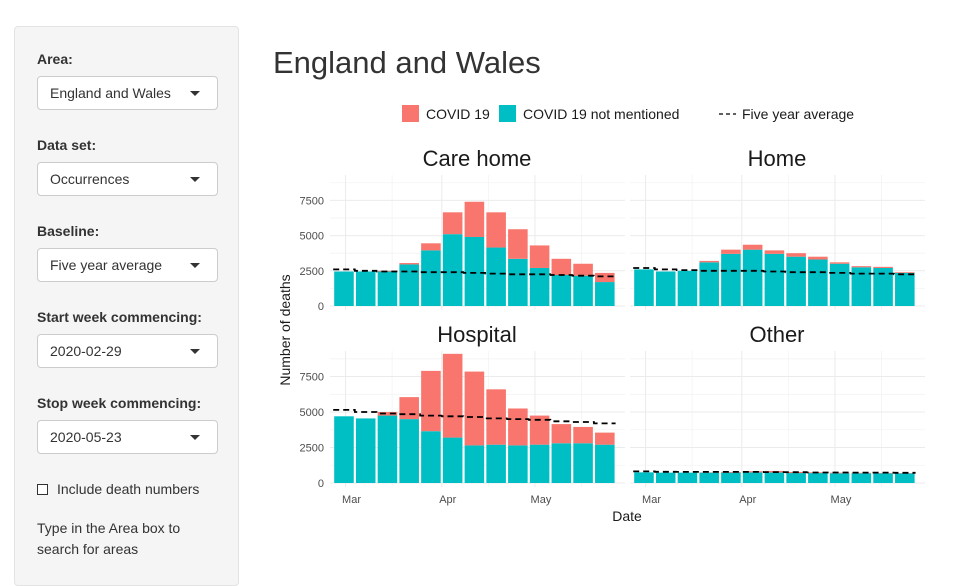 This screenshot has height=586, width=953. What do you see at coordinates (601, 114) in the screenshot?
I see `legend-label-non-covid: COVID 19 not mentioned` at bounding box center [601, 114].